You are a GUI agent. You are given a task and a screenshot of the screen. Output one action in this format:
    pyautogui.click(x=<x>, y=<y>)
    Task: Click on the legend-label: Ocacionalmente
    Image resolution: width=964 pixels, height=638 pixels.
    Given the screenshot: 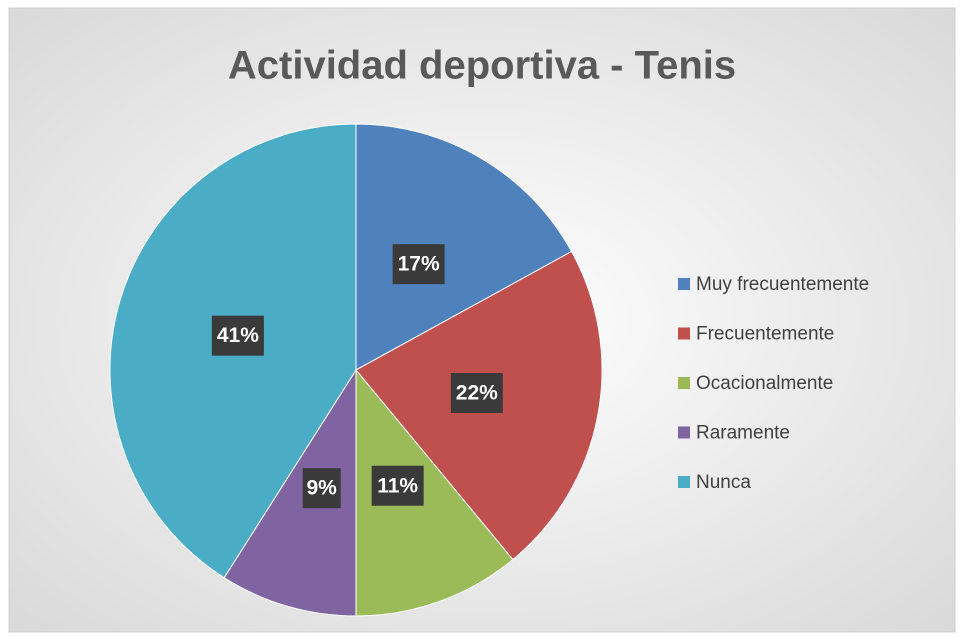 What is the action you would take?
    pyautogui.click(x=764, y=383)
    